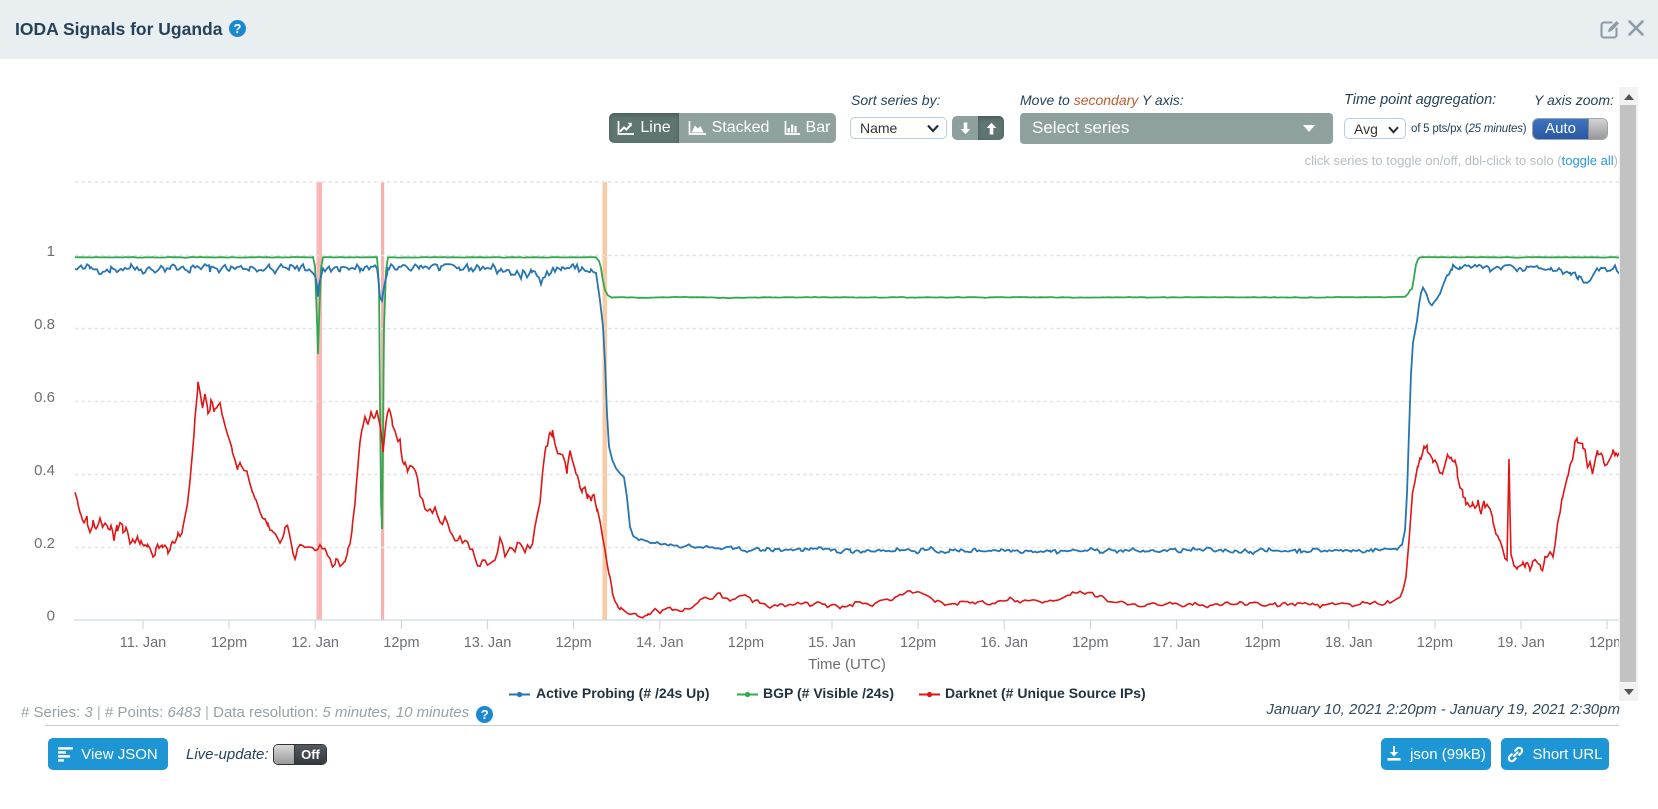 This screenshot has width=1658, height=809. What do you see at coordinates (315, 643) in the screenshot?
I see `svg-text: 12. Jan` at bounding box center [315, 643].